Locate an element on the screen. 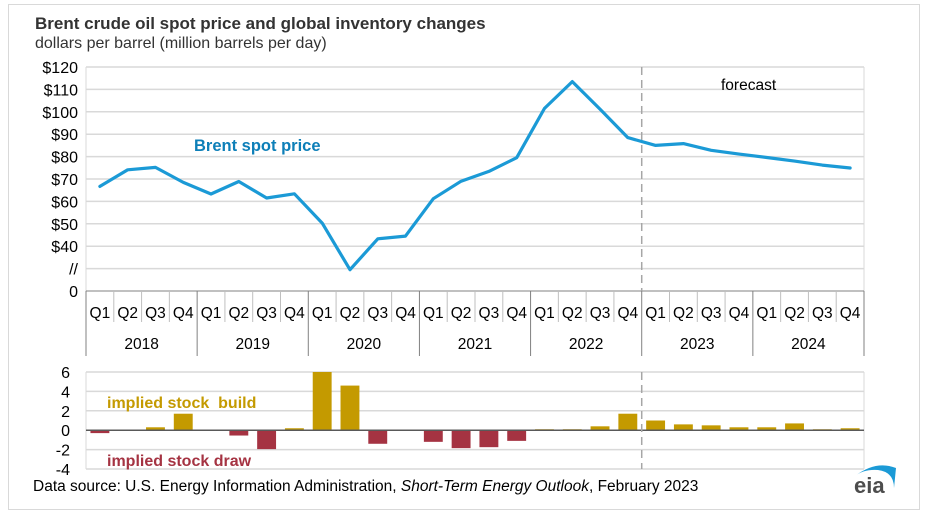 The image size is (929, 519). year-tick-label: 2023 is located at coordinates (697, 344).